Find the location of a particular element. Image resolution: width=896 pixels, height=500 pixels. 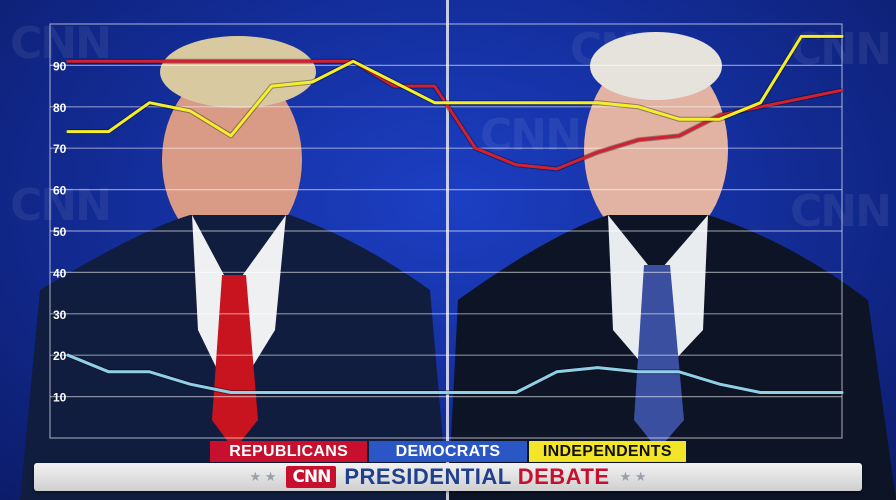

y-tick-label-50: 50 is located at coordinates (60, 232).